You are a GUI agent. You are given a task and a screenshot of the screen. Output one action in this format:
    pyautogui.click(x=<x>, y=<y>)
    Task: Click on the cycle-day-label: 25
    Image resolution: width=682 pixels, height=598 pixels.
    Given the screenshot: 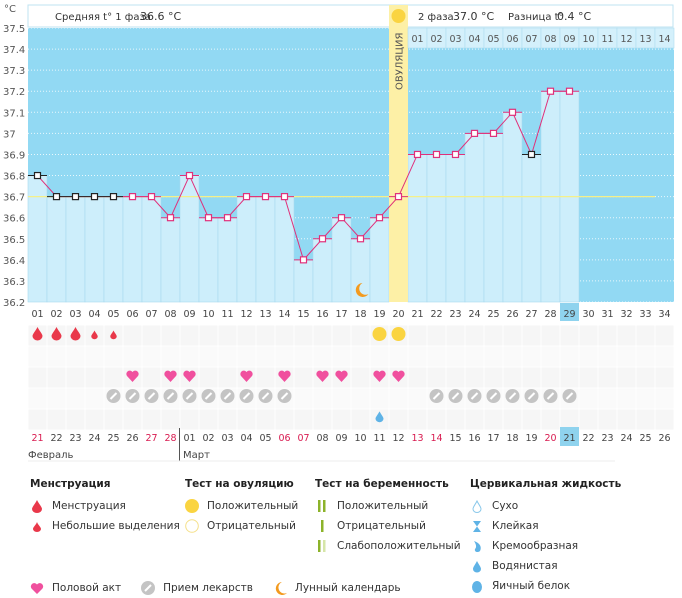 What is the action you would take?
    pyautogui.click(x=493, y=314)
    